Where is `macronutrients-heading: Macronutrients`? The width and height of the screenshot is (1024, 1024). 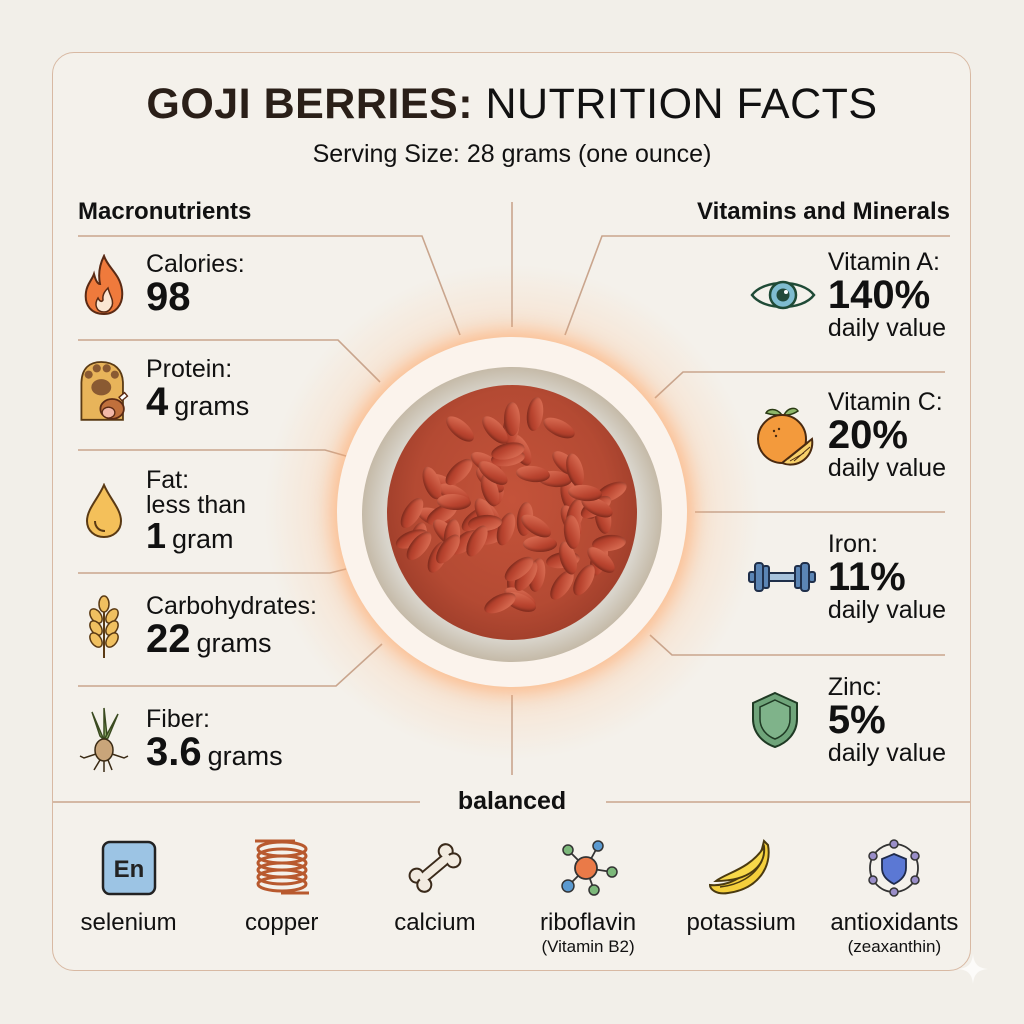 macronutrients-heading: Macronutrients is located at coordinates (165, 211).